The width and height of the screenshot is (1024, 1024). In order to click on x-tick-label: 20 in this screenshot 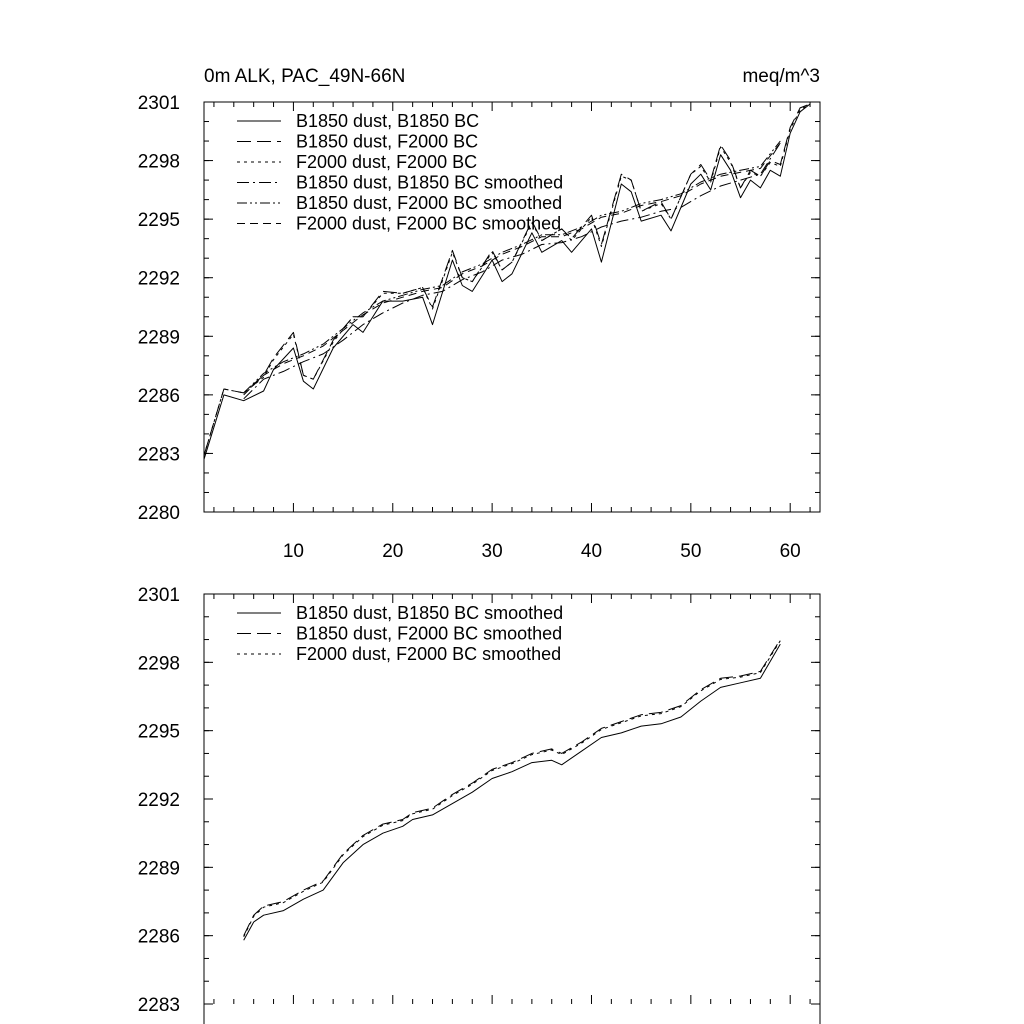, I will do `click(392, 551)`.